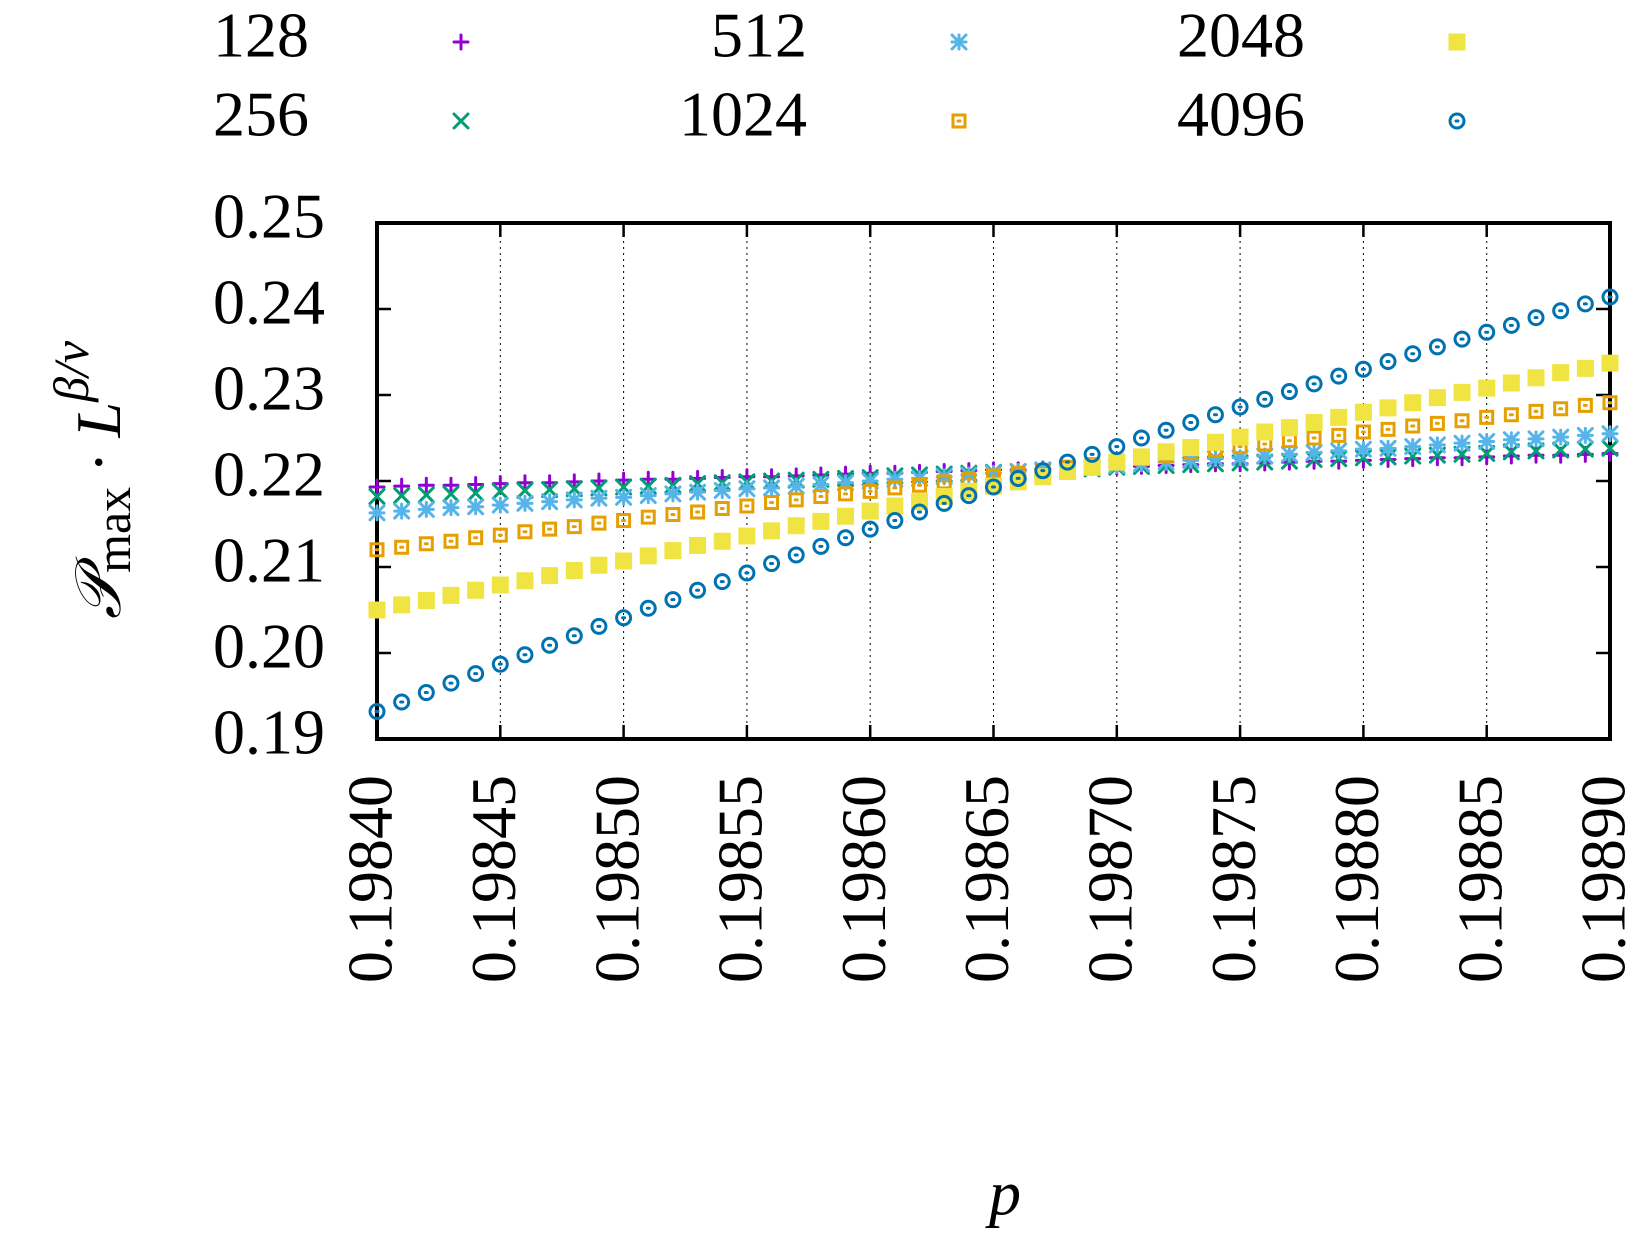 The image size is (1644, 1250). Describe the element at coordinates (743, 114) in the screenshot. I see `legend-label: 1024` at that location.